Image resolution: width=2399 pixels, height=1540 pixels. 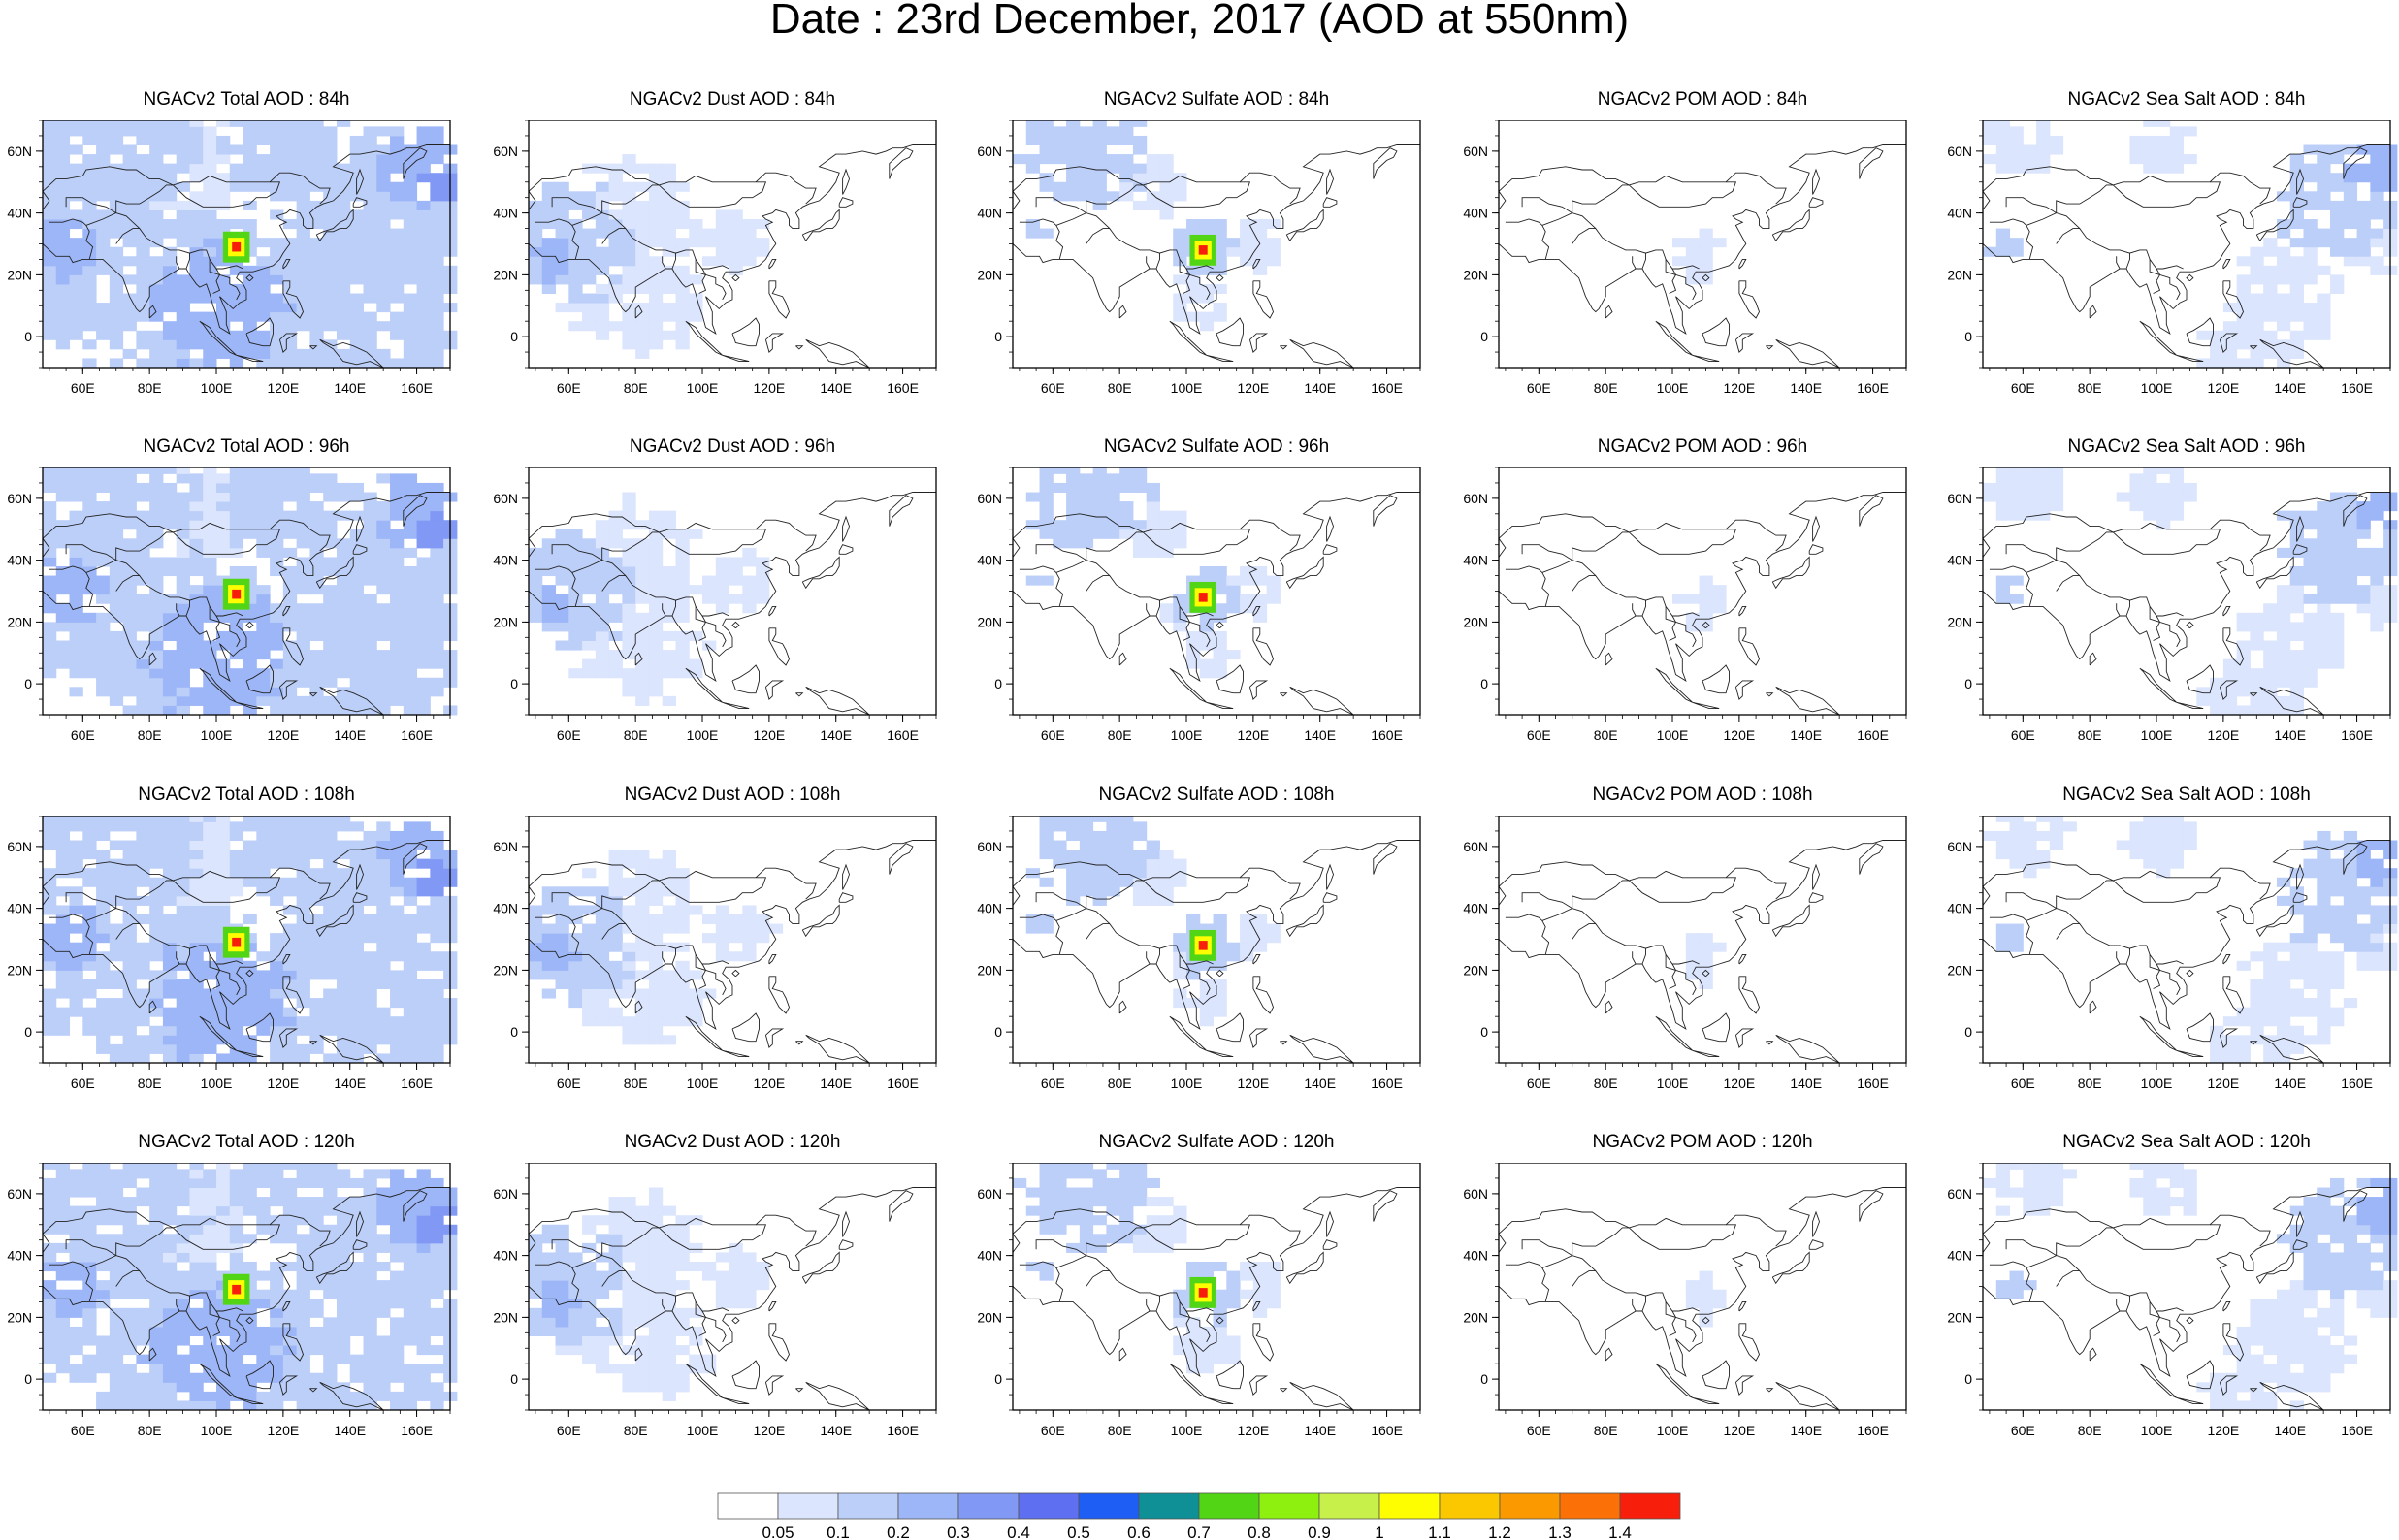 I want to click on panel-title: NGACv2 Sulfate AOD : 84h, so click(x=1217, y=99).